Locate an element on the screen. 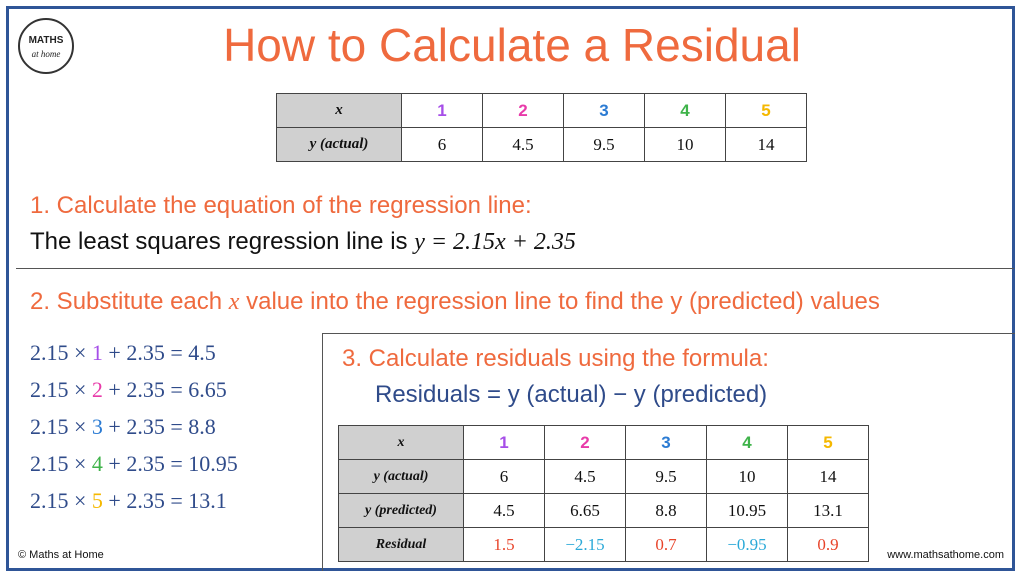 This screenshot has height=579, width=1024. table-row: y (predicted) 4.5 6.65 8.8 10.95 13.1 is located at coordinates (603, 510).